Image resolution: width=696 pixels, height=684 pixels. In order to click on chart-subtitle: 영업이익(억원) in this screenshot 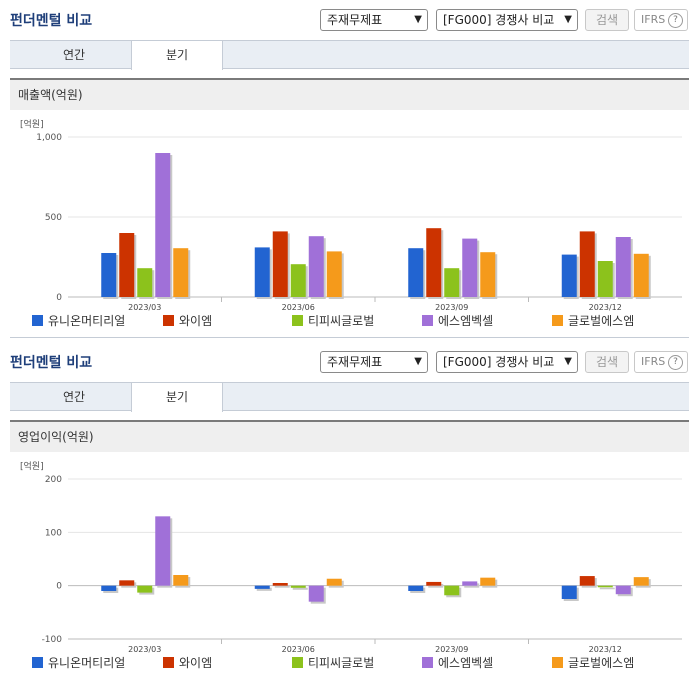, I will do `click(349, 436)`.